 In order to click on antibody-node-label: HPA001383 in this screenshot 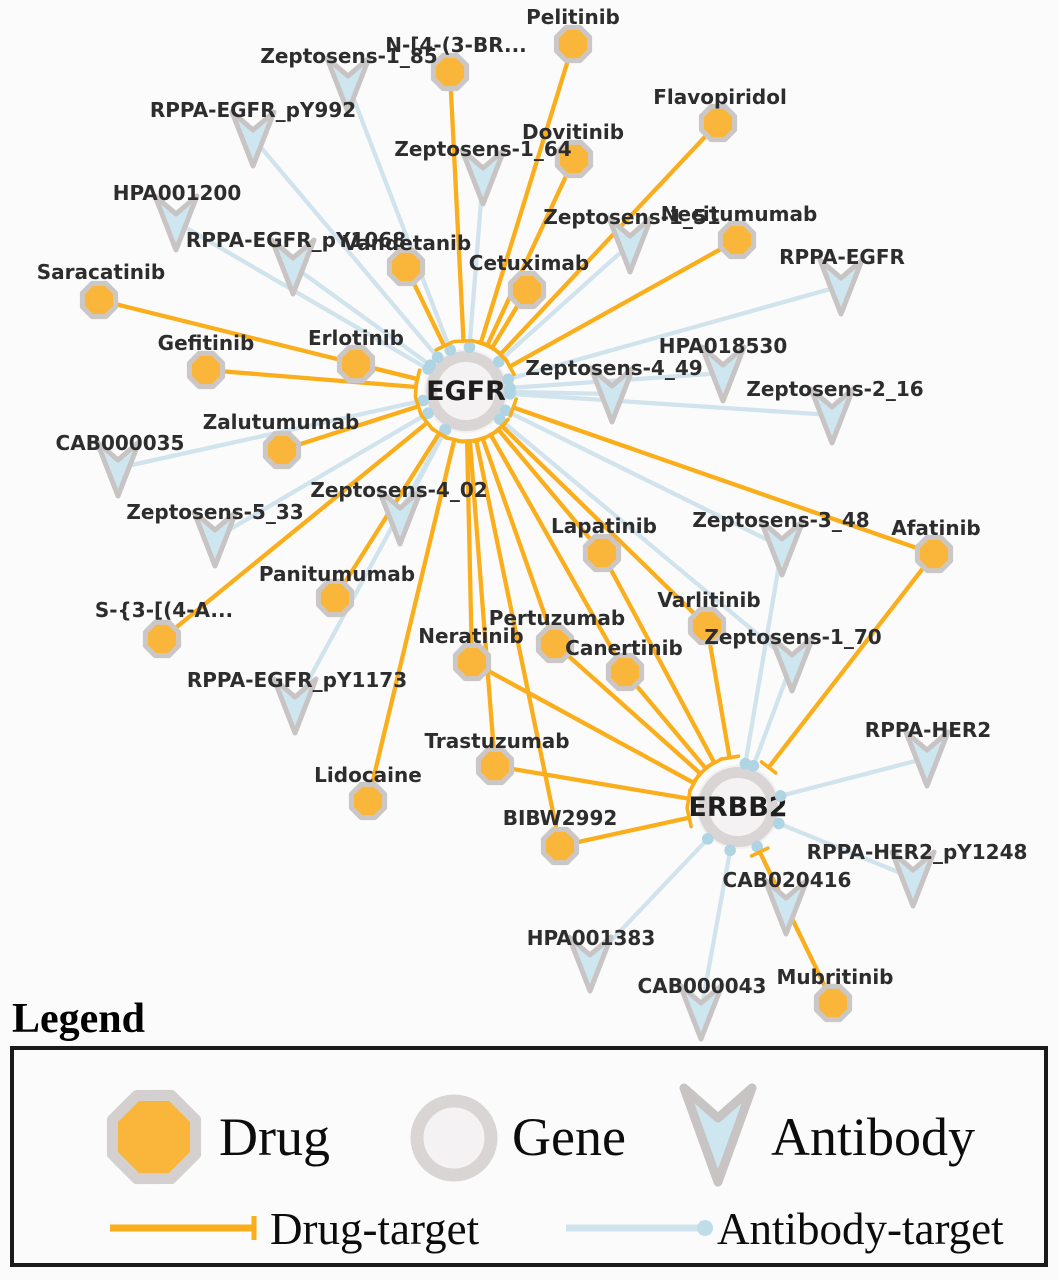, I will do `click(591, 938)`.